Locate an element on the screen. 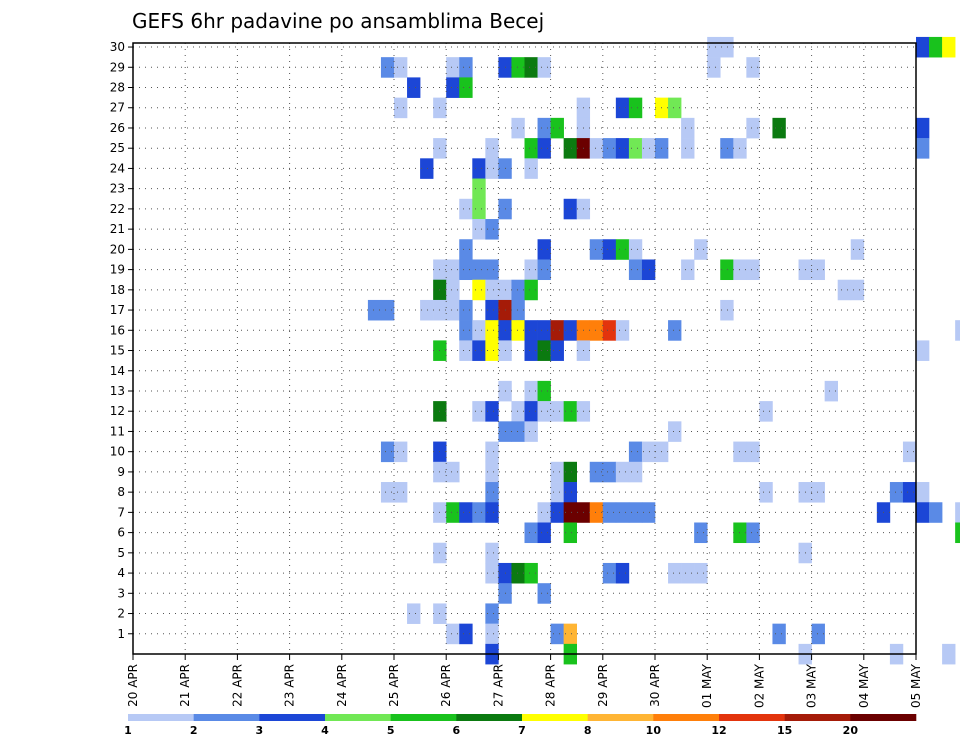  color-legend: 1 2 3 4 5 6 7 8 10 12 15 20 is located at coordinates (520, 725).